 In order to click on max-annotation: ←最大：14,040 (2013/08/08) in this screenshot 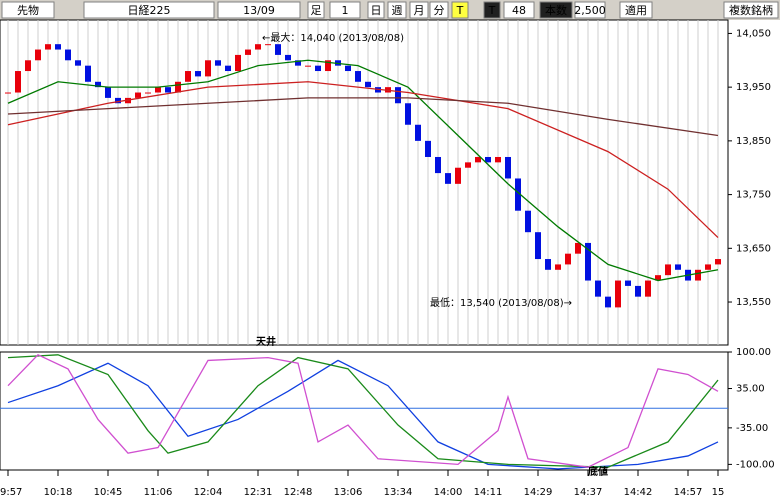, I will do `click(333, 37)`.